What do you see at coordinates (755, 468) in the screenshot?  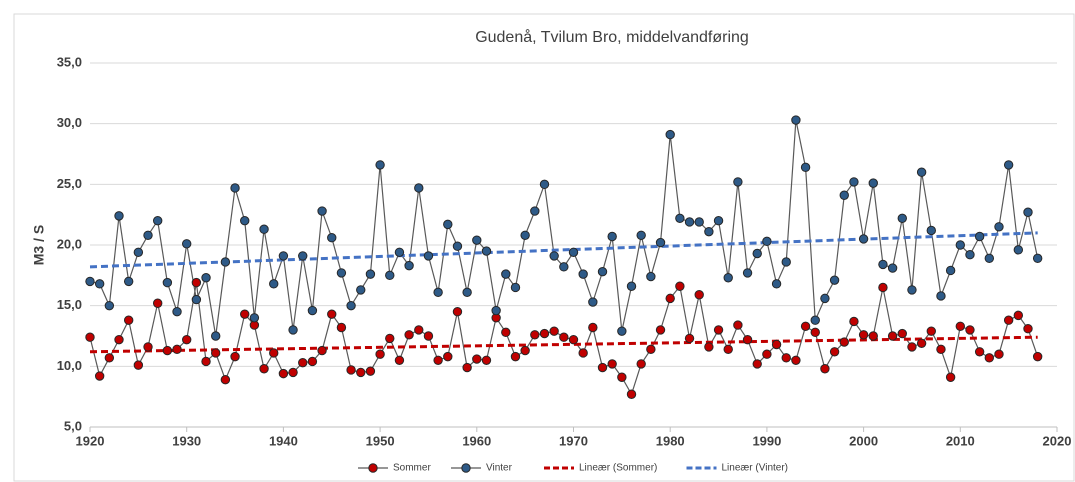 I see `legend-label: Lineær (Vinter)` at bounding box center [755, 468].